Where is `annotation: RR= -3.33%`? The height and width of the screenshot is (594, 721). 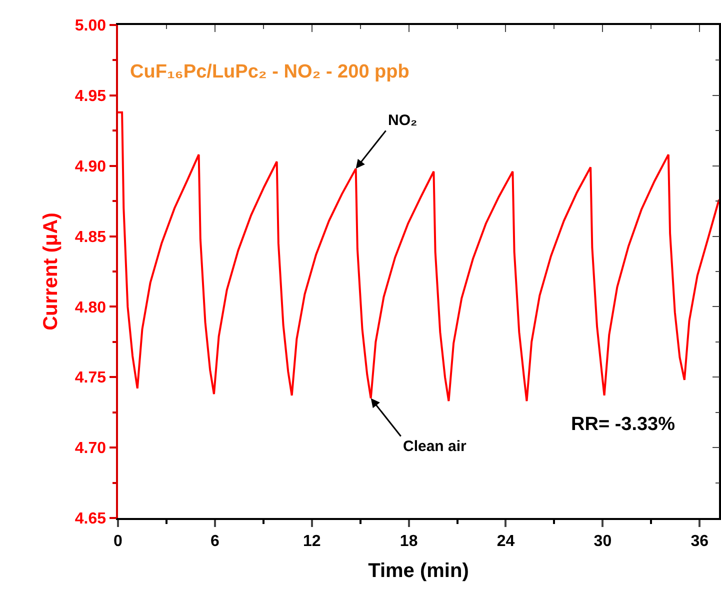 annotation: RR= -3.33% is located at coordinates (623, 424).